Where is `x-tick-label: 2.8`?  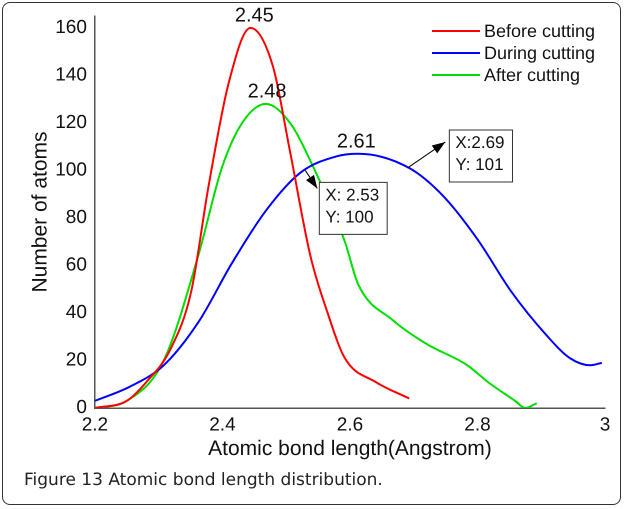 x-tick-label: 2.8 is located at coordinates (477, 425).